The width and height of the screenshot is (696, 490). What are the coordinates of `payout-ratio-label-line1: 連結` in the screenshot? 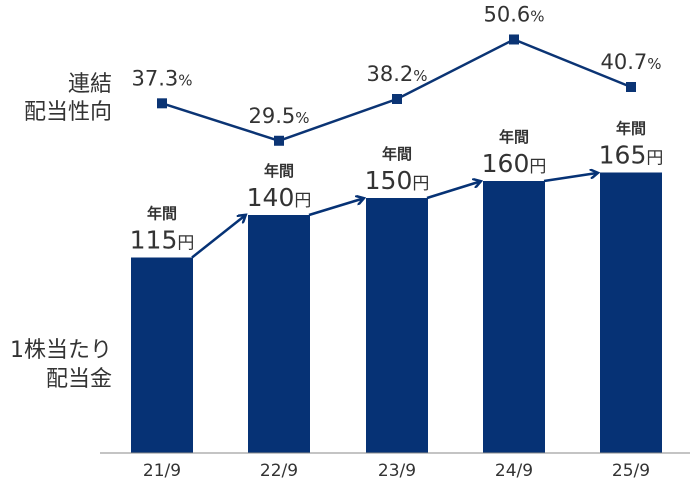 It's located at (90, 84).